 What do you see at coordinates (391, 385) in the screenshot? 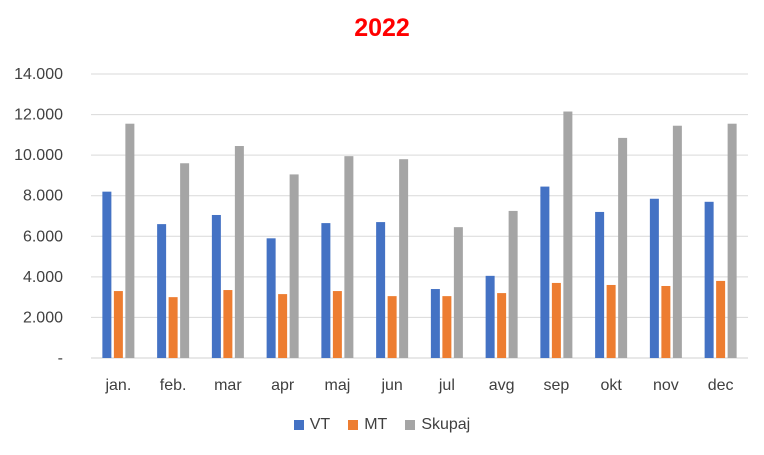
I see `x-tick-label: jun` at bounding box center [391, 385].